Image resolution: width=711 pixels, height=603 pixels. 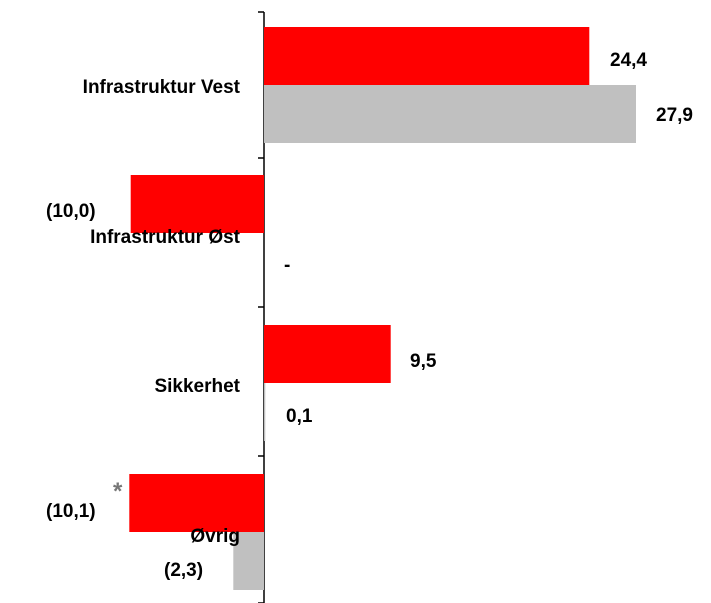 I want to click on data-label-ost-series-b: -, so click(x=287, y=265).